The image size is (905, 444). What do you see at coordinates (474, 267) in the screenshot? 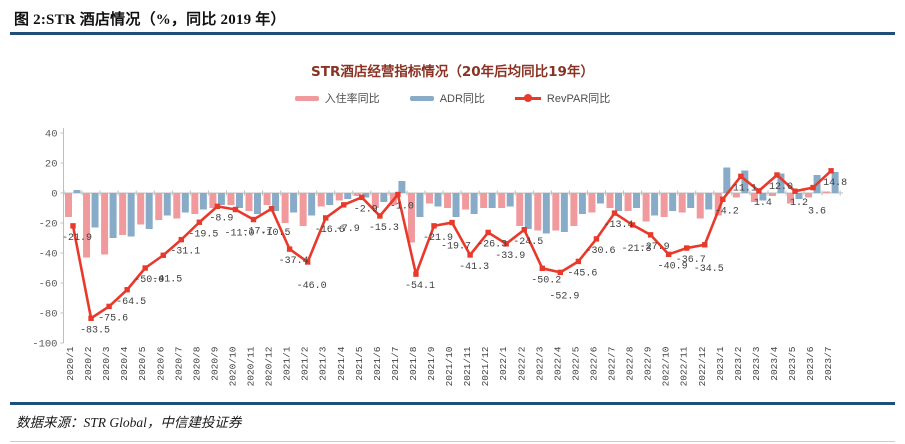
I see `revpar-data-label: -41.3` at bounding box center [474, 267].